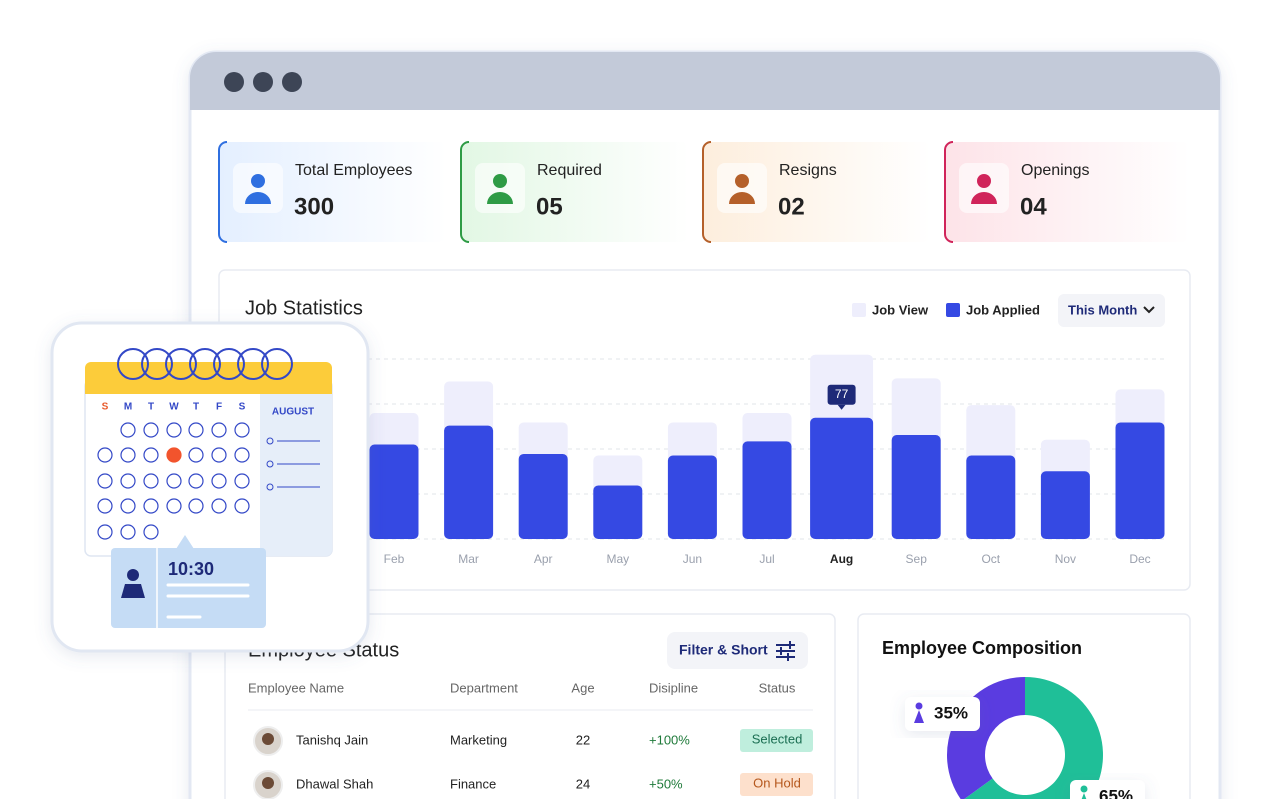 The image size is (1272, 799). I want to click on dropdown-caret, so click(1149, 310).